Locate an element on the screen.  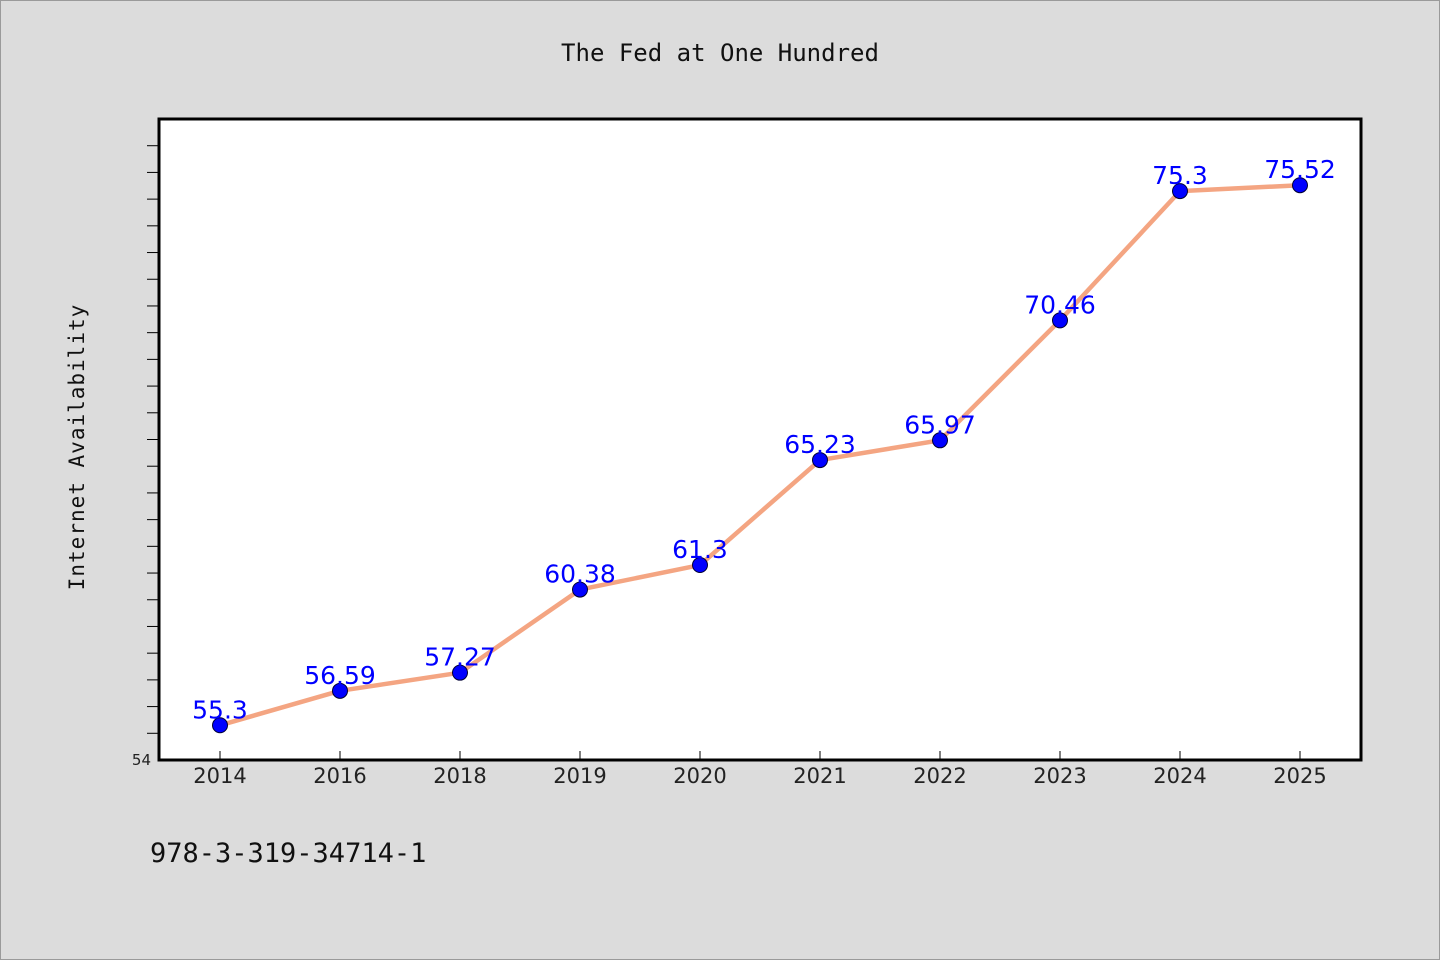
data-label: 61.3 is located at coordinates (700, 549).